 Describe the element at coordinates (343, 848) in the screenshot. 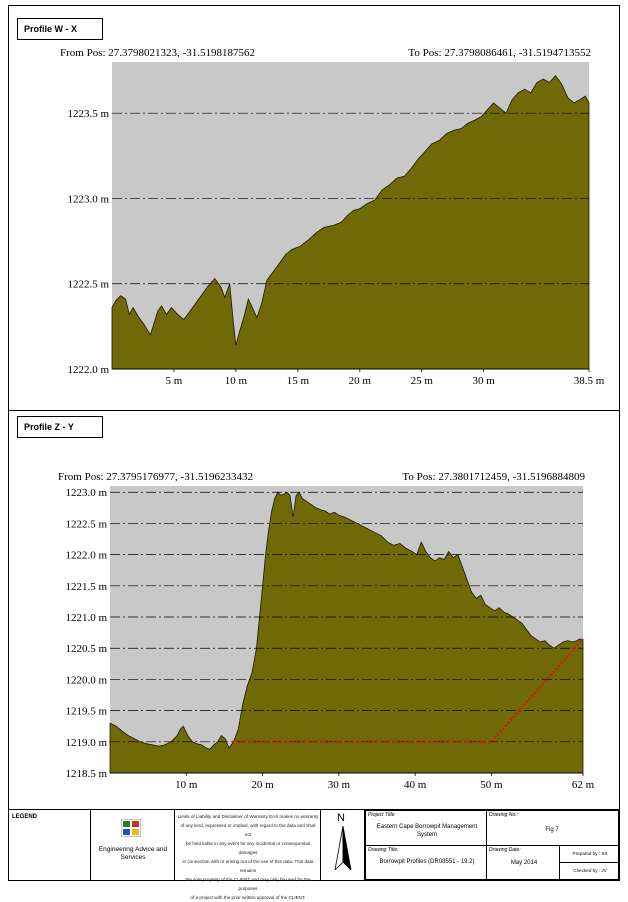

I see `north-arrow-icon` at that location.